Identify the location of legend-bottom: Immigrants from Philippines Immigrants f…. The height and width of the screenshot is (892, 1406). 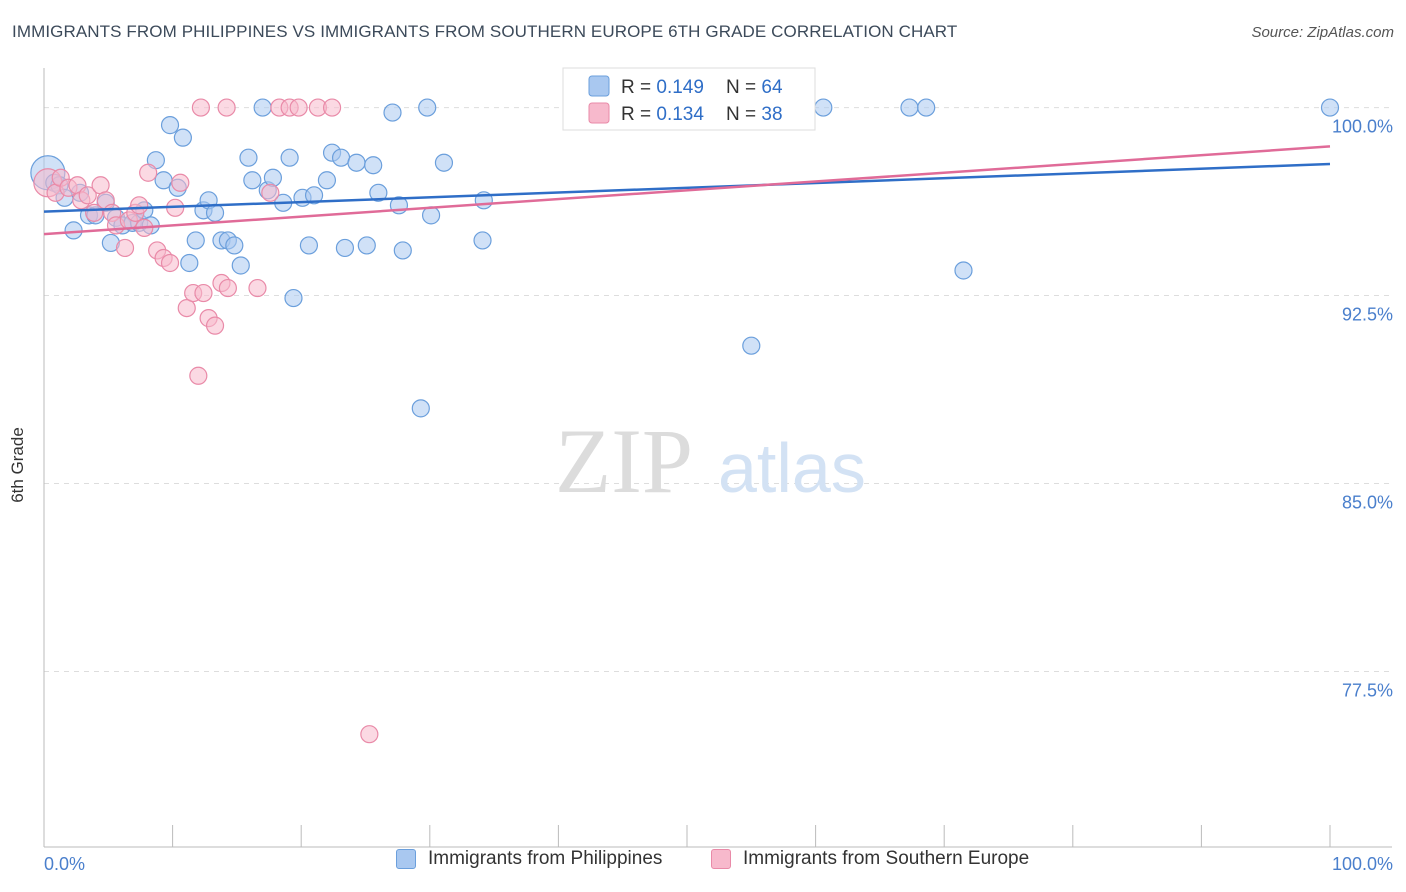
(703, 863).